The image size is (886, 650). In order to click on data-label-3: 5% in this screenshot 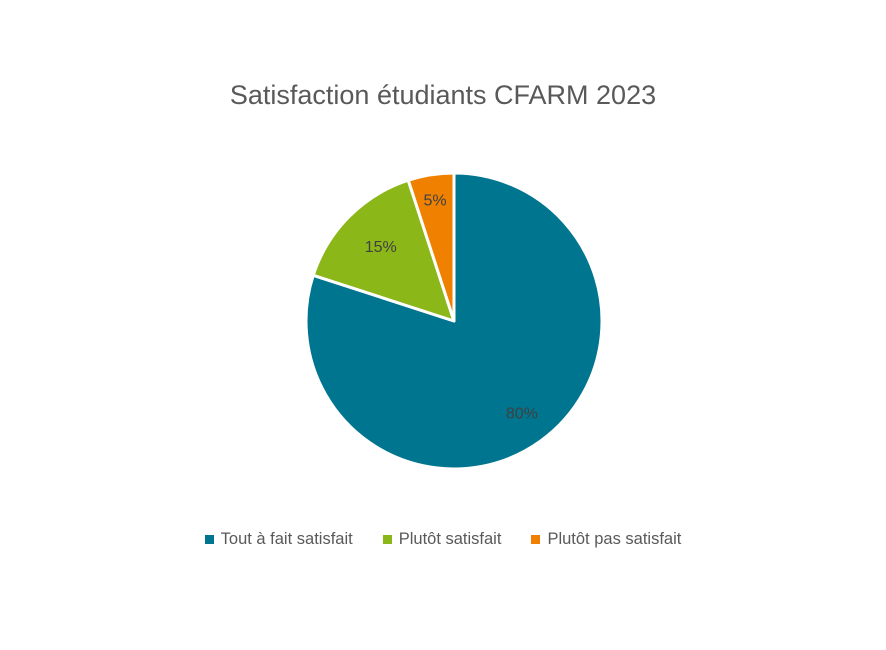, I will do `click(434, 200)`.